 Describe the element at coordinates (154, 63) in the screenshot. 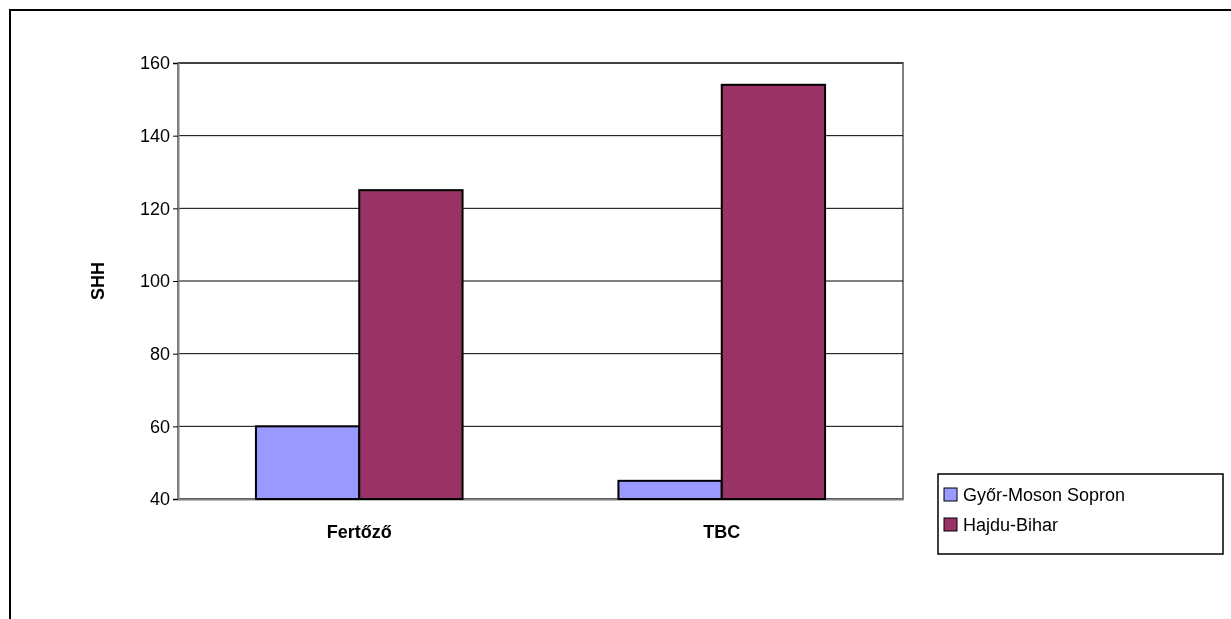

I see `y-tick-label: 160` at that location.